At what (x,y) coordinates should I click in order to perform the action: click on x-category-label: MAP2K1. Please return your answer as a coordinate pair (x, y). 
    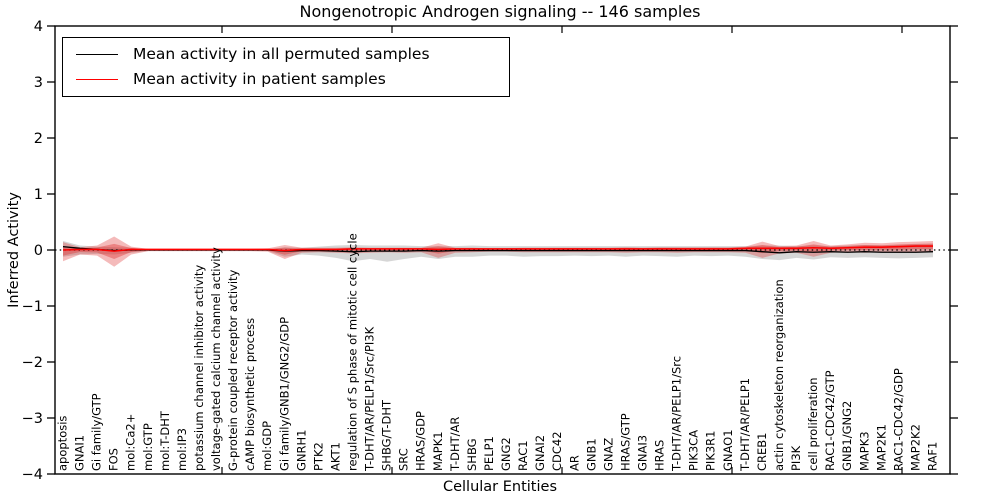
    Looking at the image, I should click on (881, 447).